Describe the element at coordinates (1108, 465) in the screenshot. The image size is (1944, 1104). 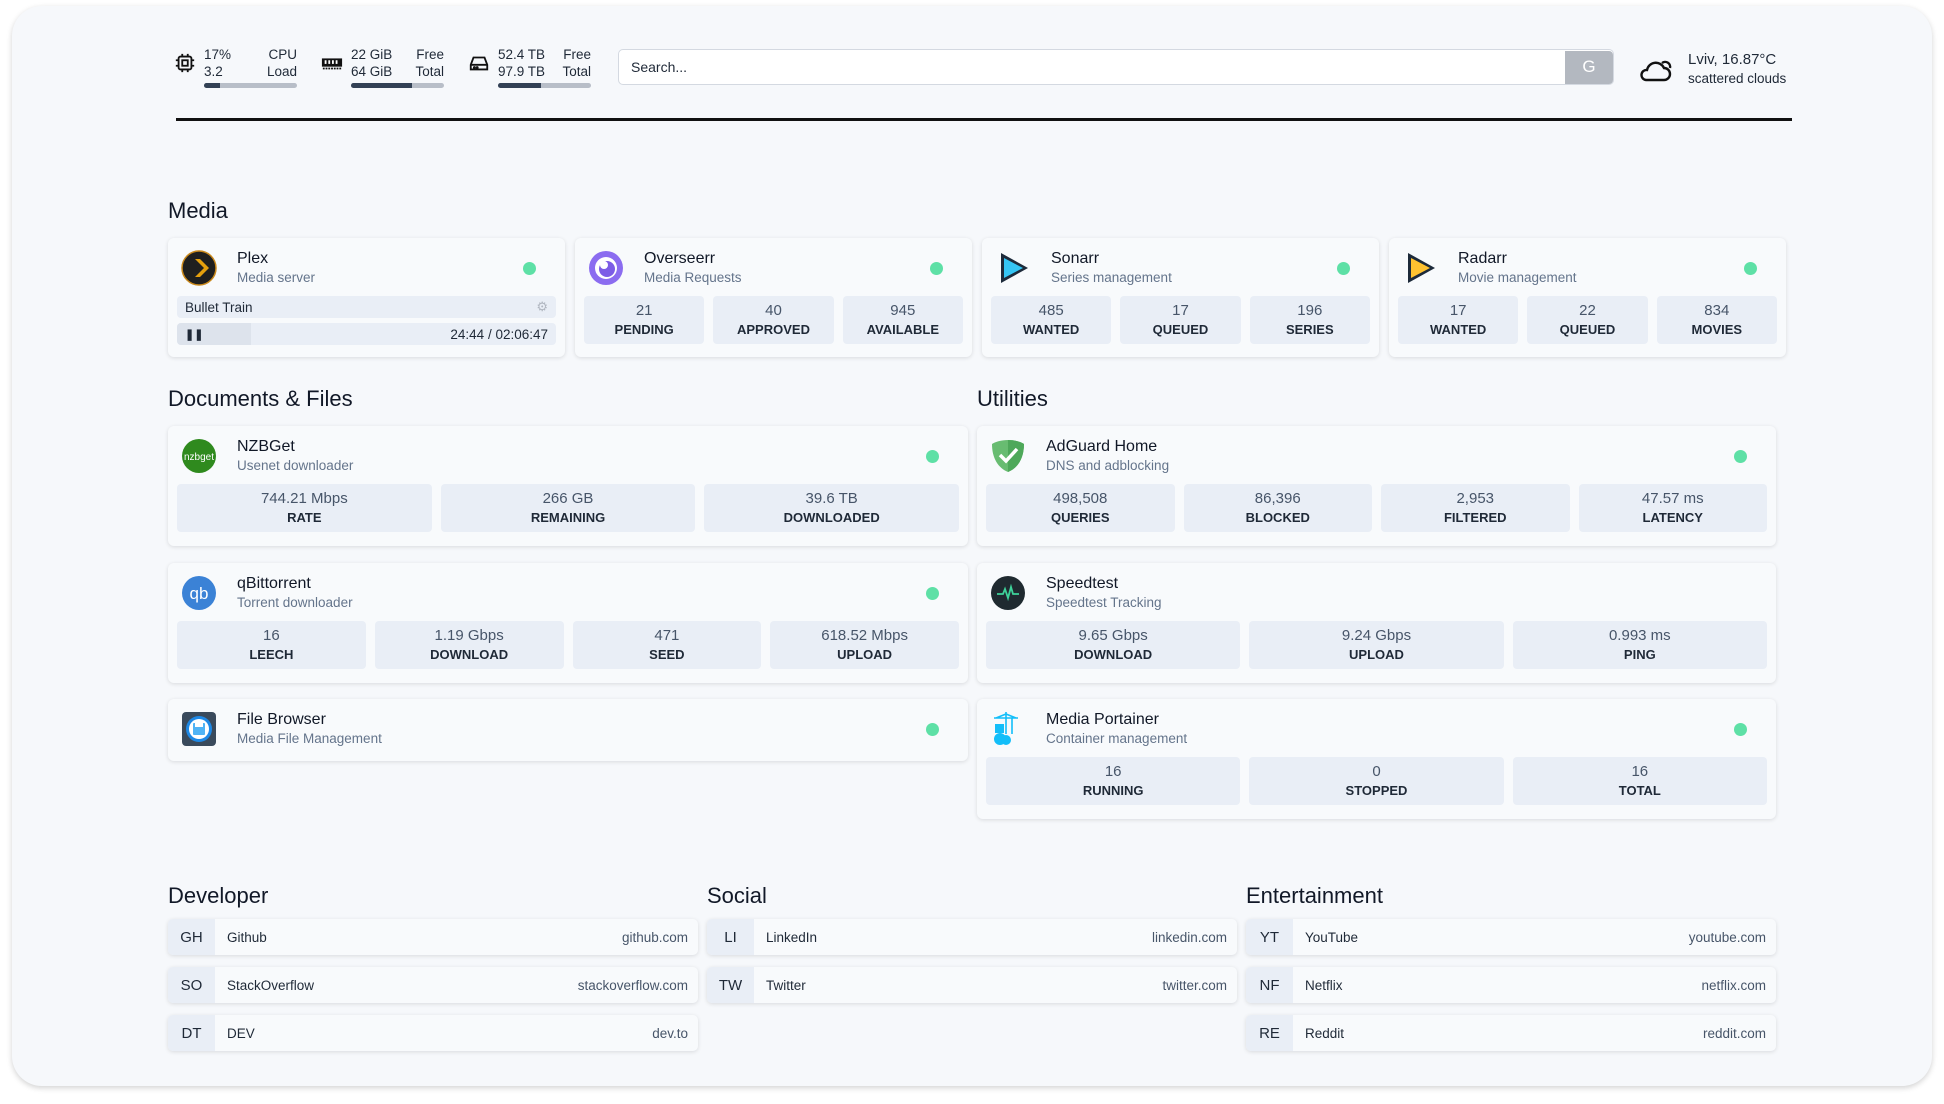
I see `service-desc: DNS and adblocking` at that location.